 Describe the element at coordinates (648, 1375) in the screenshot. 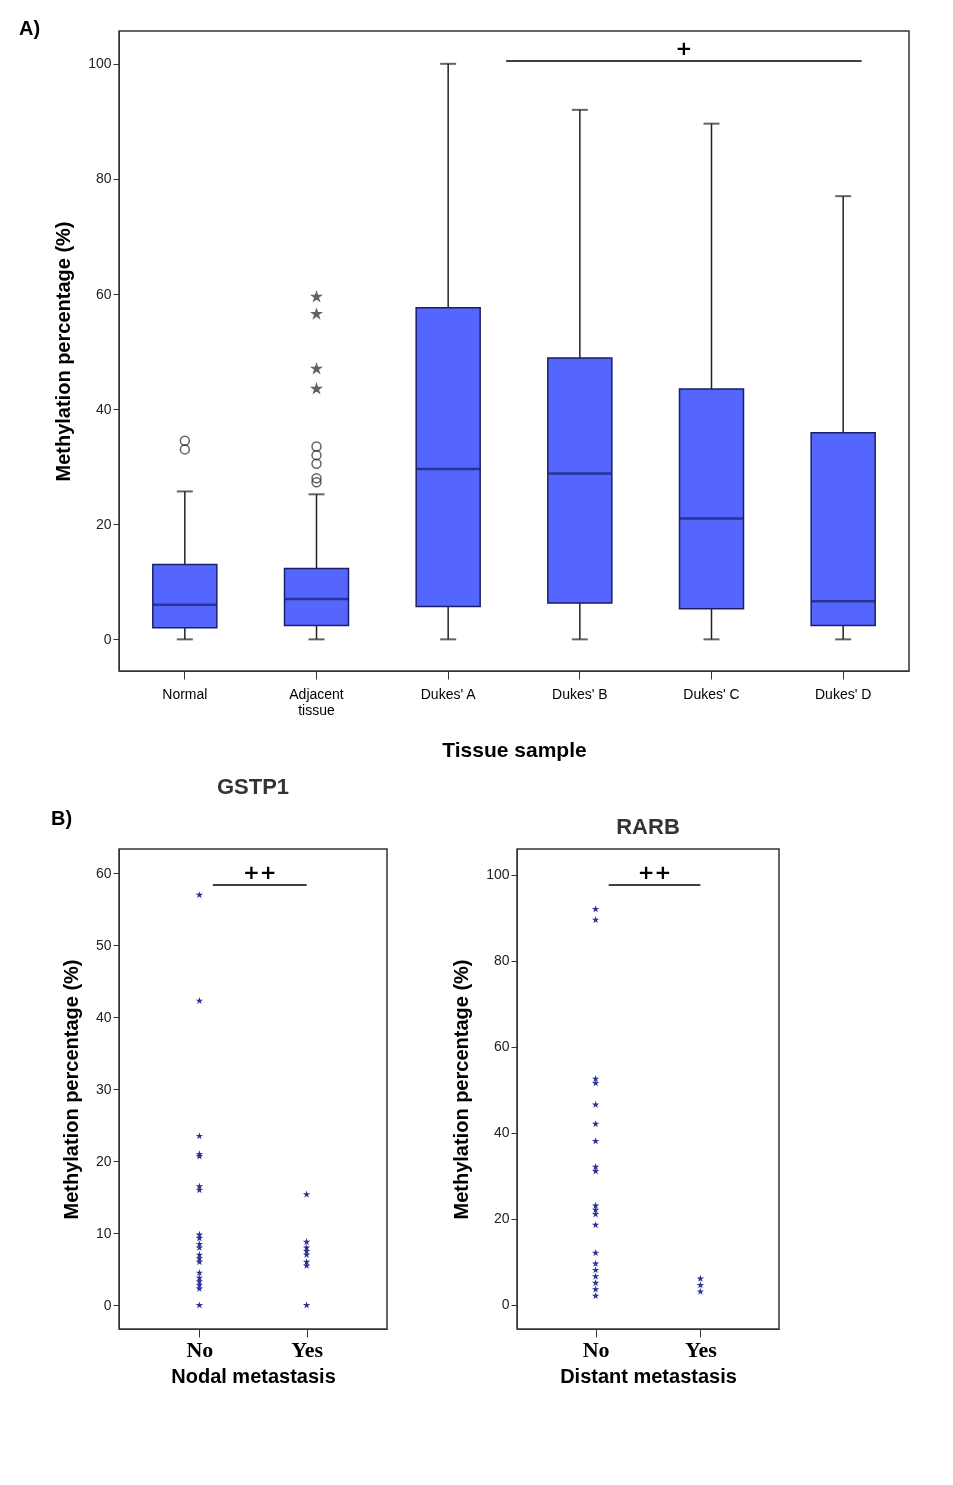

I see `x-axis-title: Distant metastasis` at that location.